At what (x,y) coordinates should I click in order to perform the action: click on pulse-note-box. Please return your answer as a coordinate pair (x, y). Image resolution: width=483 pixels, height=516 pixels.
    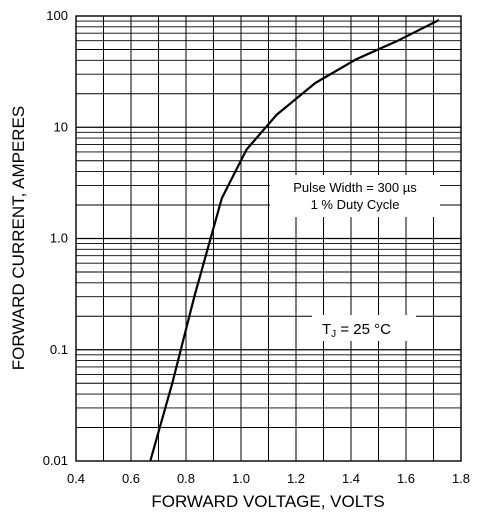
    Looking at the image, I should click on (355, 196).